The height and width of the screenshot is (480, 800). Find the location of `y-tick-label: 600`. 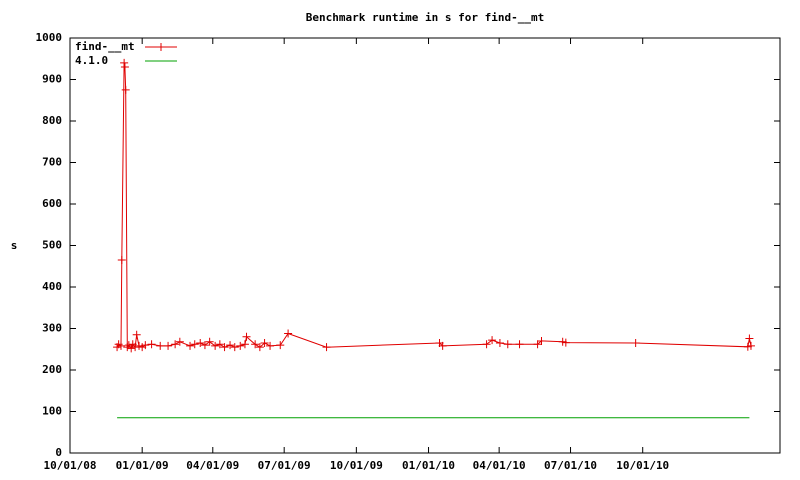

y-tick-label: 600 is located at coordinates (52, 203).